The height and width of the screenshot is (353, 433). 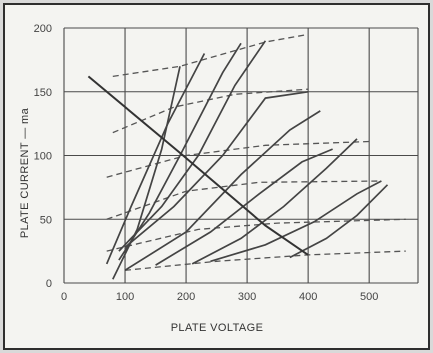 I want to click on x-tick-label: 0, so click(x=64, y=297).